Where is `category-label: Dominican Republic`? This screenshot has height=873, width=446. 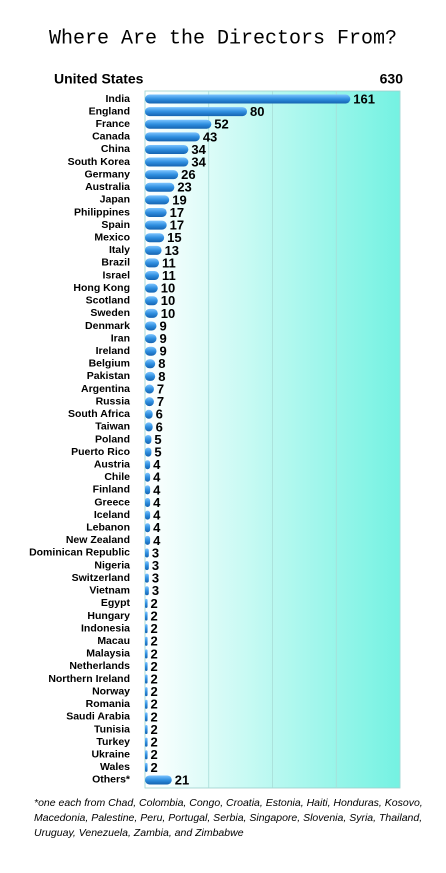
category-label: Dominican Republic is located at coordinates (79, 553).